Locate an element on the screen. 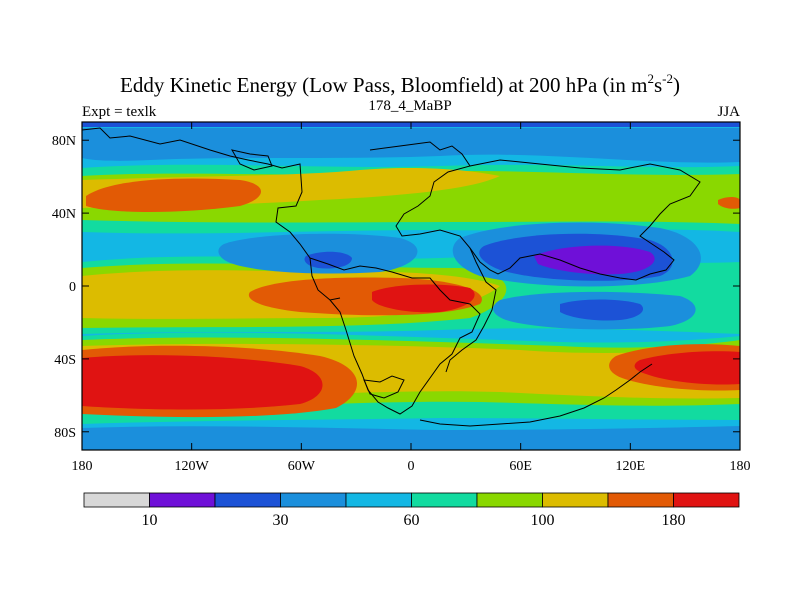  min-north-pole-blue is located at coordinates (411, 145).